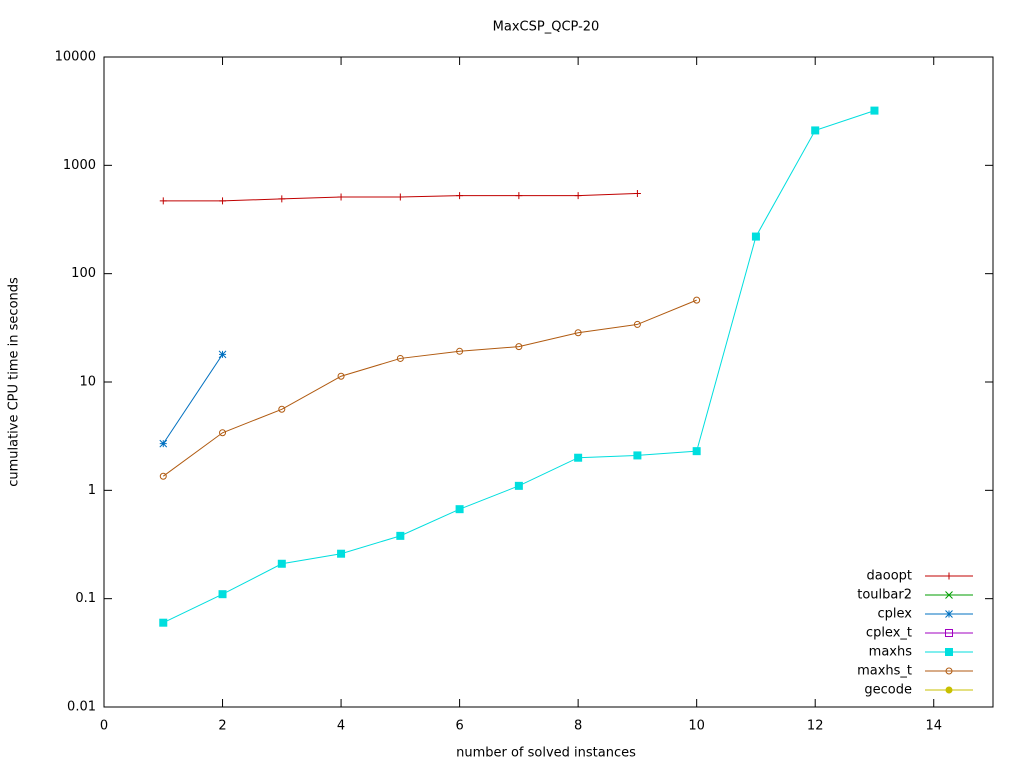 This screenshot has height=772, width=1024. I want to click on x-tick-label: 8, so click(578, 726).